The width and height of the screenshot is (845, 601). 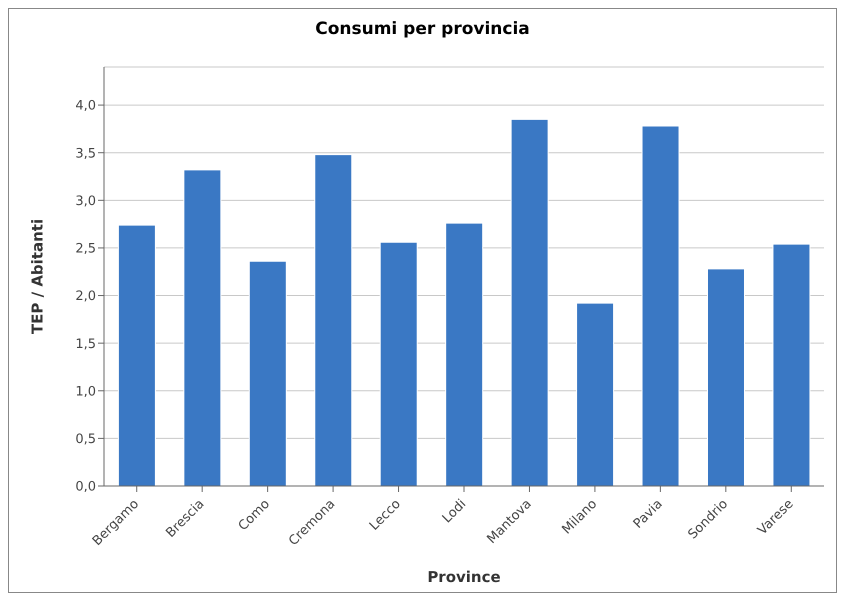 I want to click on y-tick-label: 0,0, so click(x=85, y=487).